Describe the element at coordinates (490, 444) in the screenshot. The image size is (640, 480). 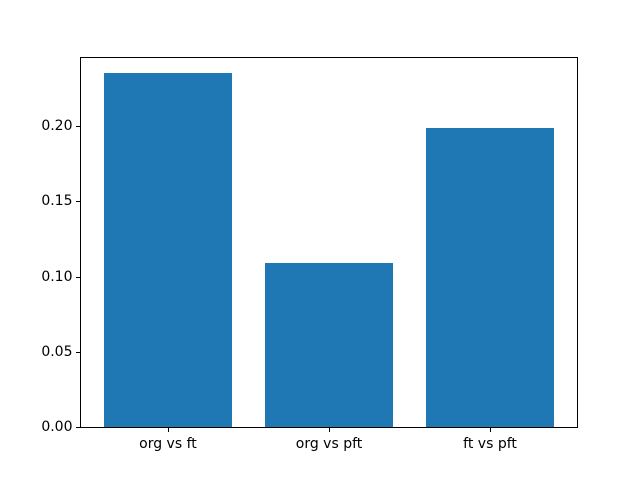
I see `x-tick-label-ft-vs-pft: ft vs pft` at that location.